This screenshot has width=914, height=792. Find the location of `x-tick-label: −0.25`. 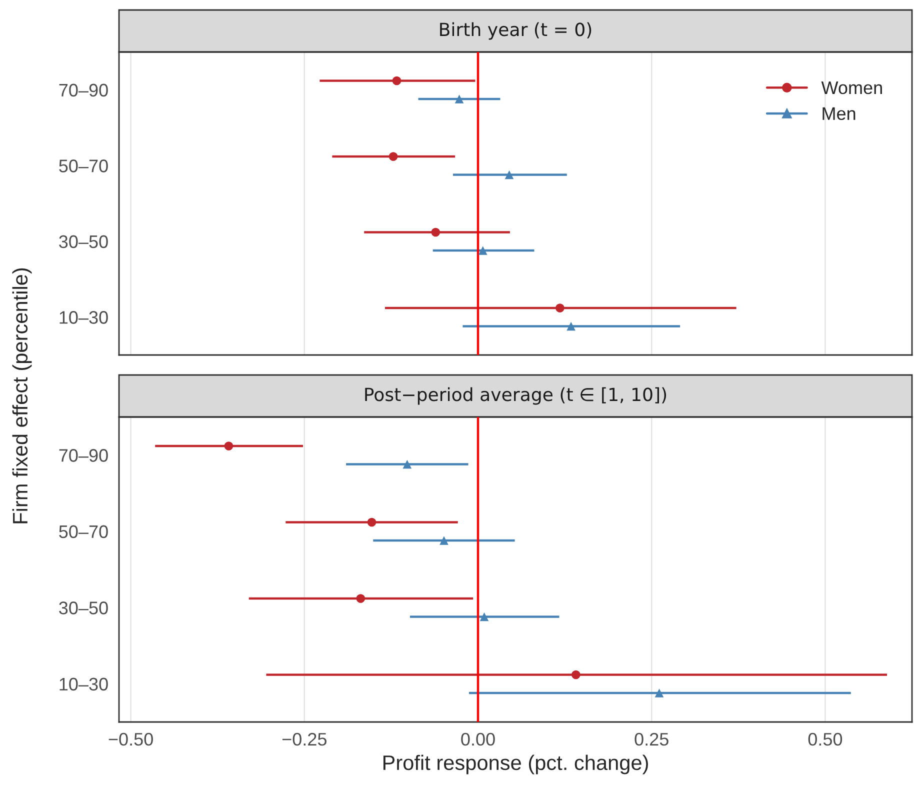

x-tick-label: −0.25 is located at coordinates (304, 739).